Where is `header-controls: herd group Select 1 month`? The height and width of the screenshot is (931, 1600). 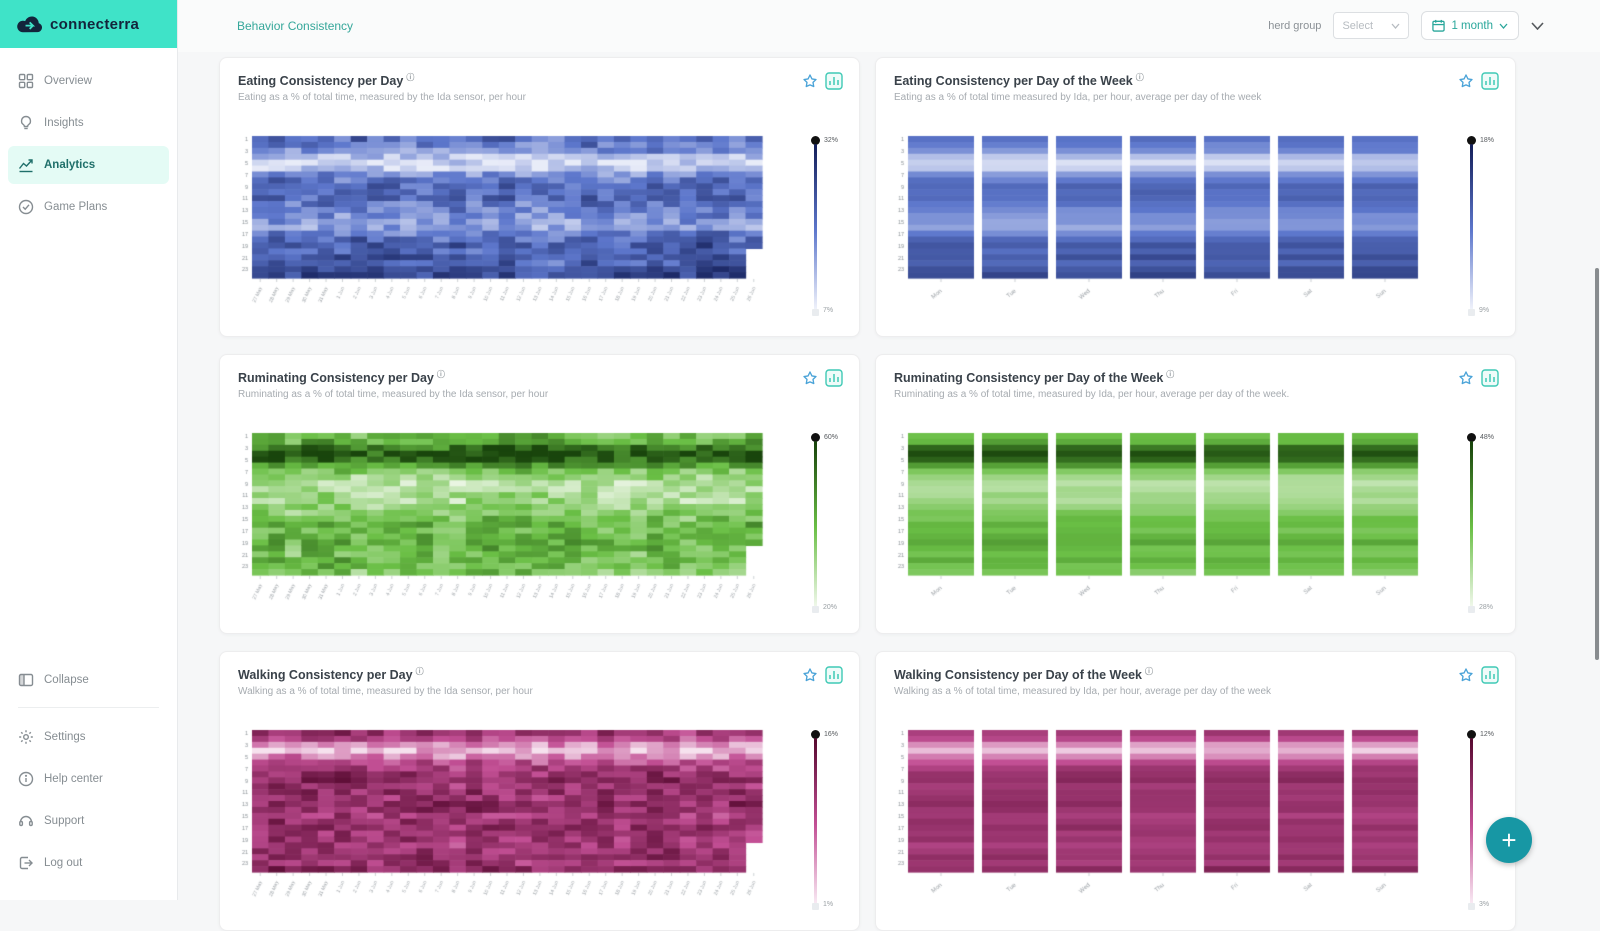 header-controls: herd group Select 1 month is located at coordinates (1406, 25).